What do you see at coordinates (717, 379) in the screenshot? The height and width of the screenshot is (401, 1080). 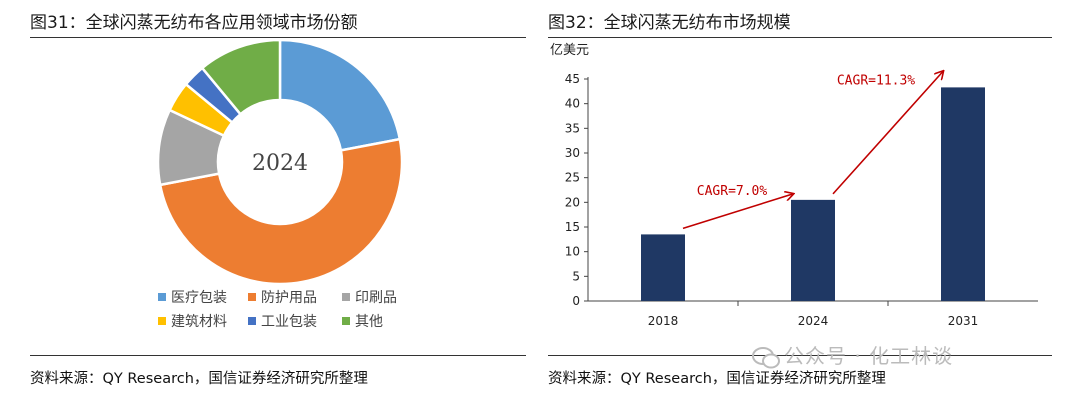 I see `bar-source-note: 资料来源：QY Research，国信证券经济研究所整理` at bounding box center [717, 379].